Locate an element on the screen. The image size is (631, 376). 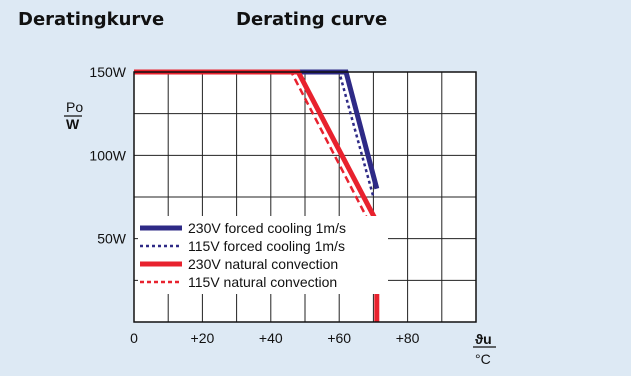
y-unit: W is located at coordinates (73, 124).